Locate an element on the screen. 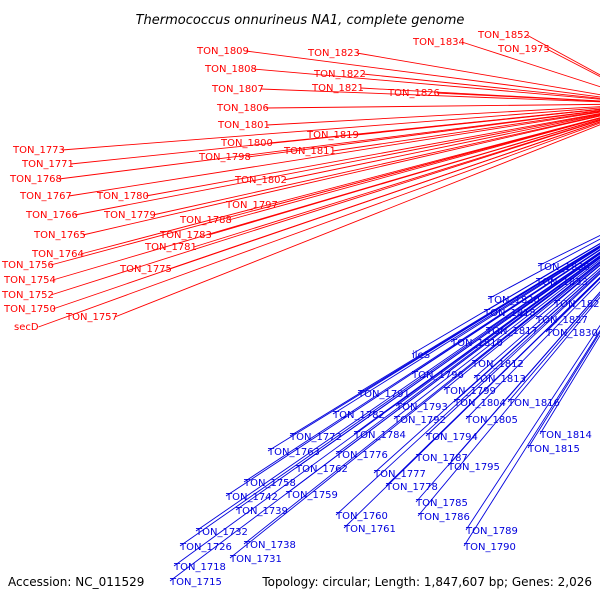  reverse-gene-label: TON_1827 is located at coordinates (561, 320).